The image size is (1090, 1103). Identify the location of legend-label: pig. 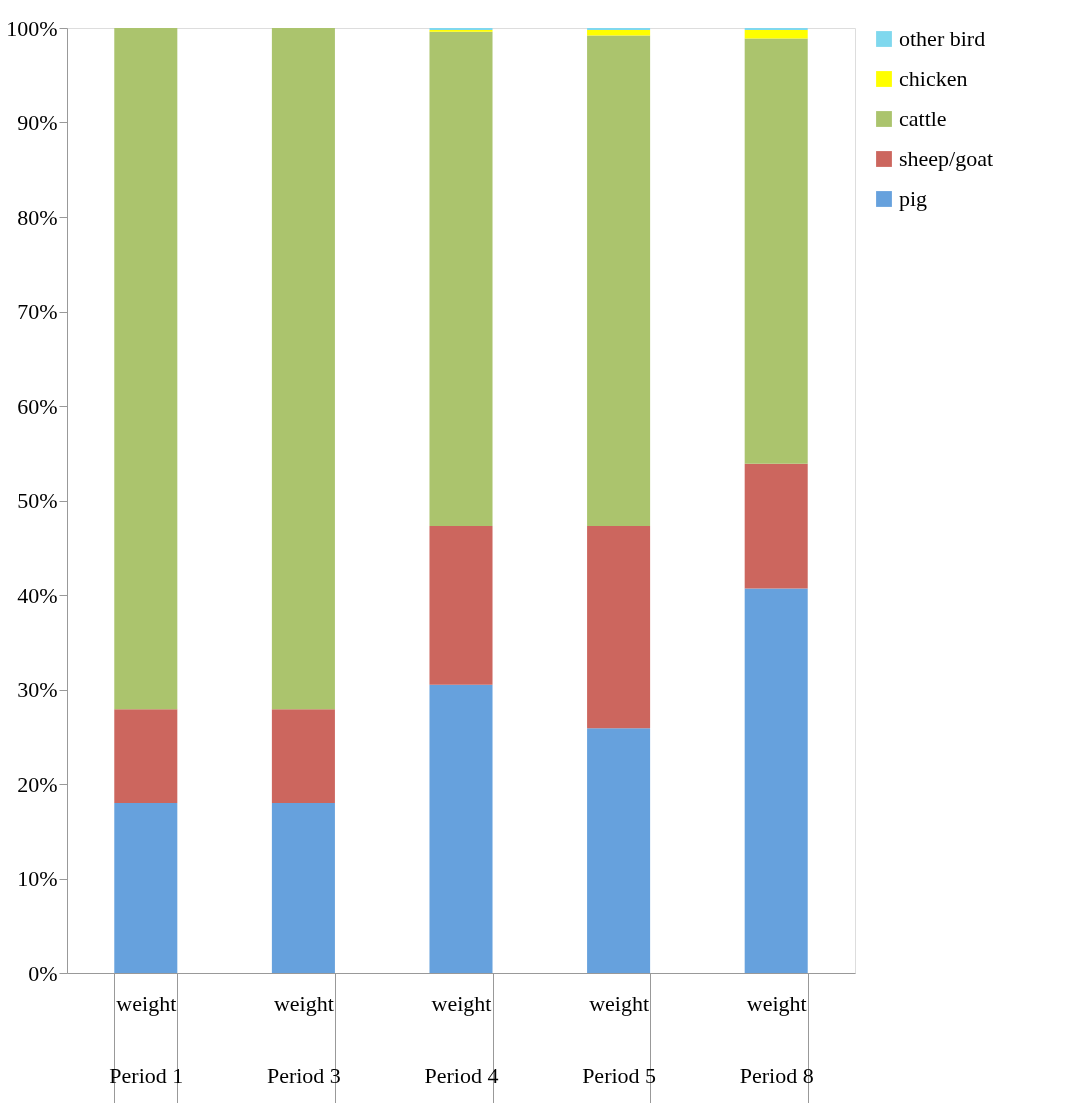
(913, 198).